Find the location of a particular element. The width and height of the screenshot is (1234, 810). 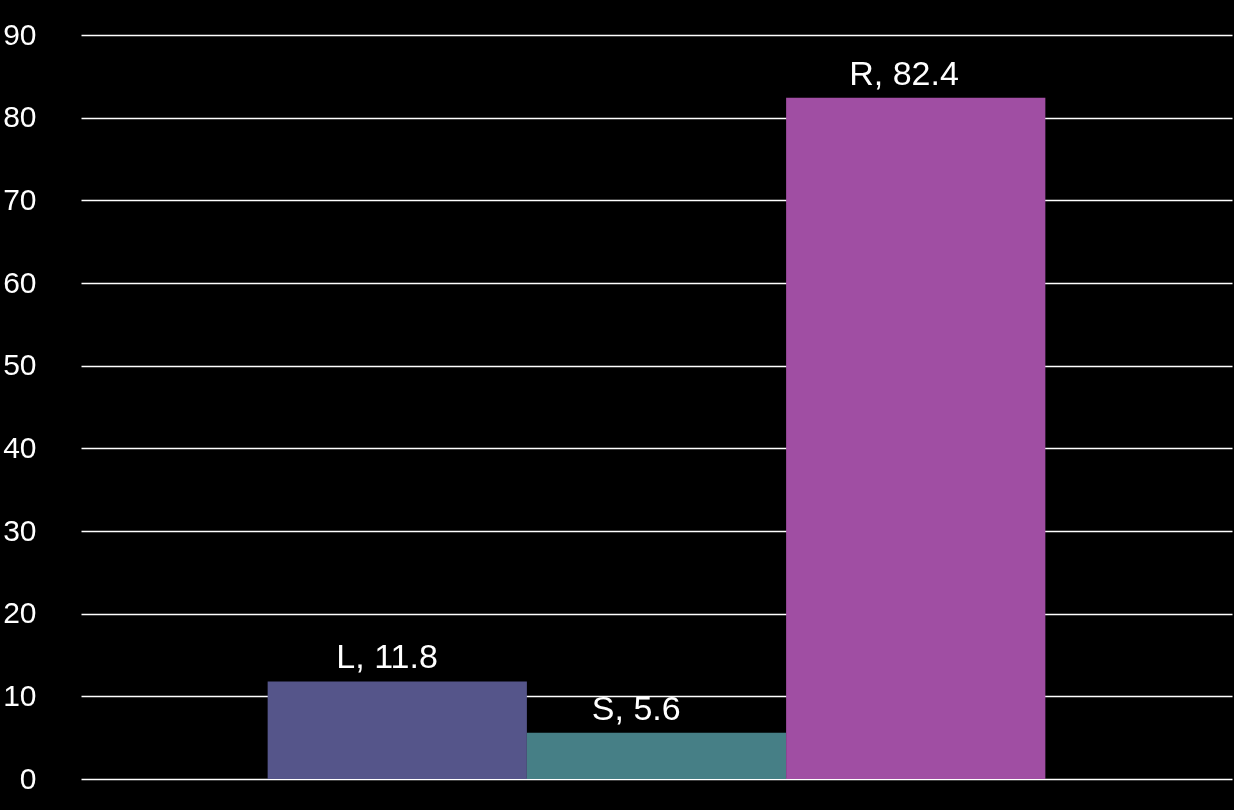

series-label: R is located at coordinates (861, 72).